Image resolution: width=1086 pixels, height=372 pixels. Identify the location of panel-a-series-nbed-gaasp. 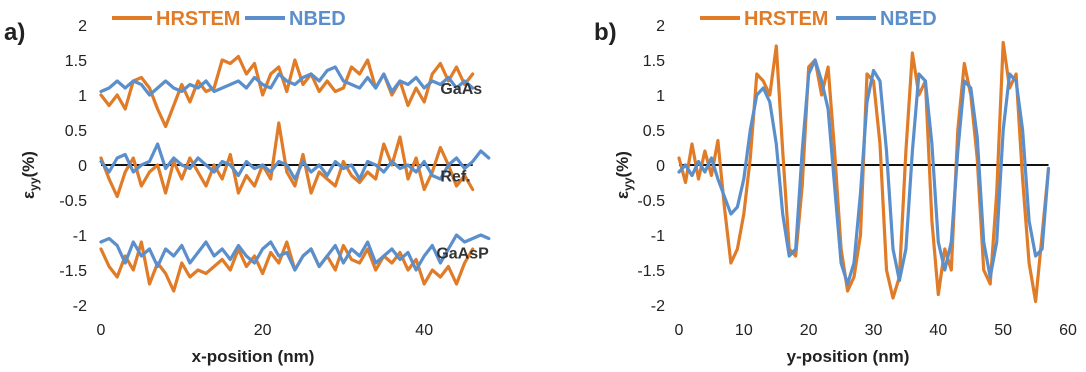
(295, 252).